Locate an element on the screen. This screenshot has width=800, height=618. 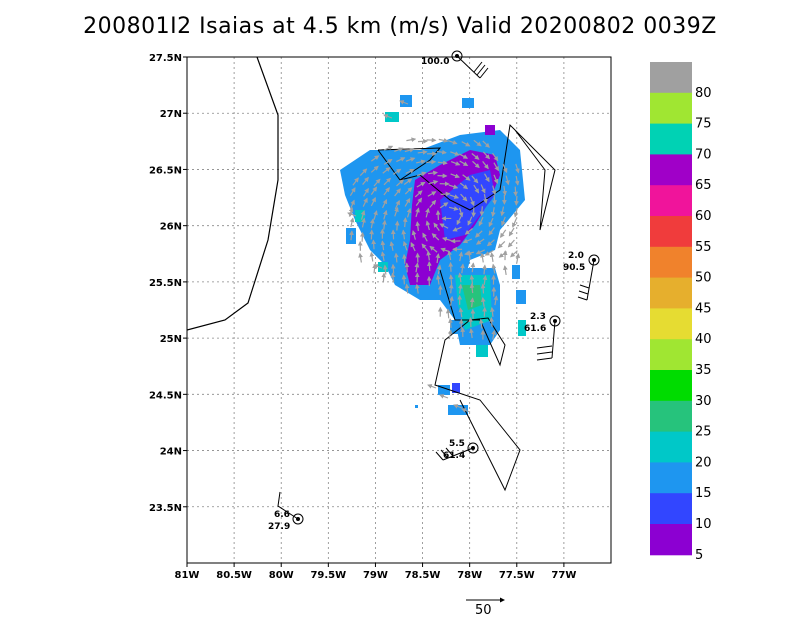
station-label: 61.4 is located at coordinates (454, 456).